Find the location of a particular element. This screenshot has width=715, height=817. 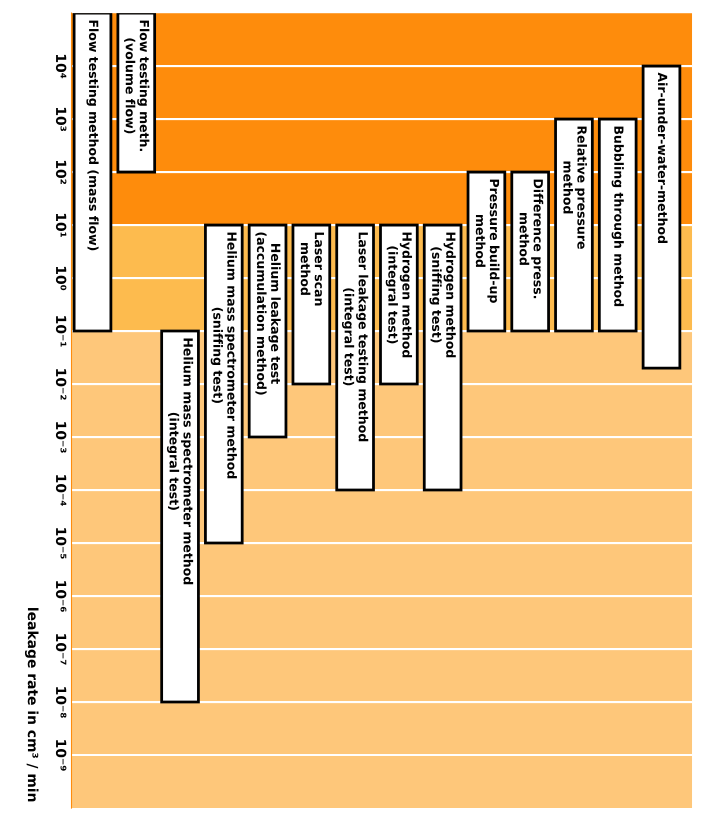

y-tick-label: 10⁻⁸ is located at coordinates (61, 702).